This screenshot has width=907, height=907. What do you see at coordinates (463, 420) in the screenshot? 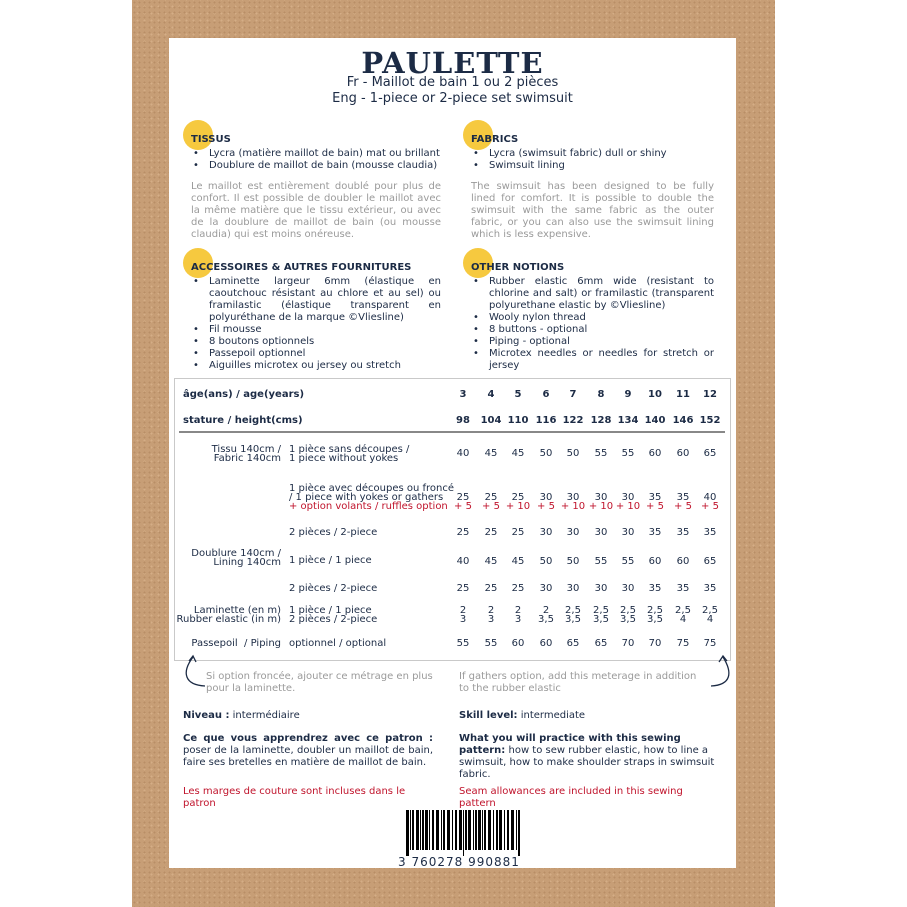
I see `height-cell: 98` at bounding box center [463, 420].